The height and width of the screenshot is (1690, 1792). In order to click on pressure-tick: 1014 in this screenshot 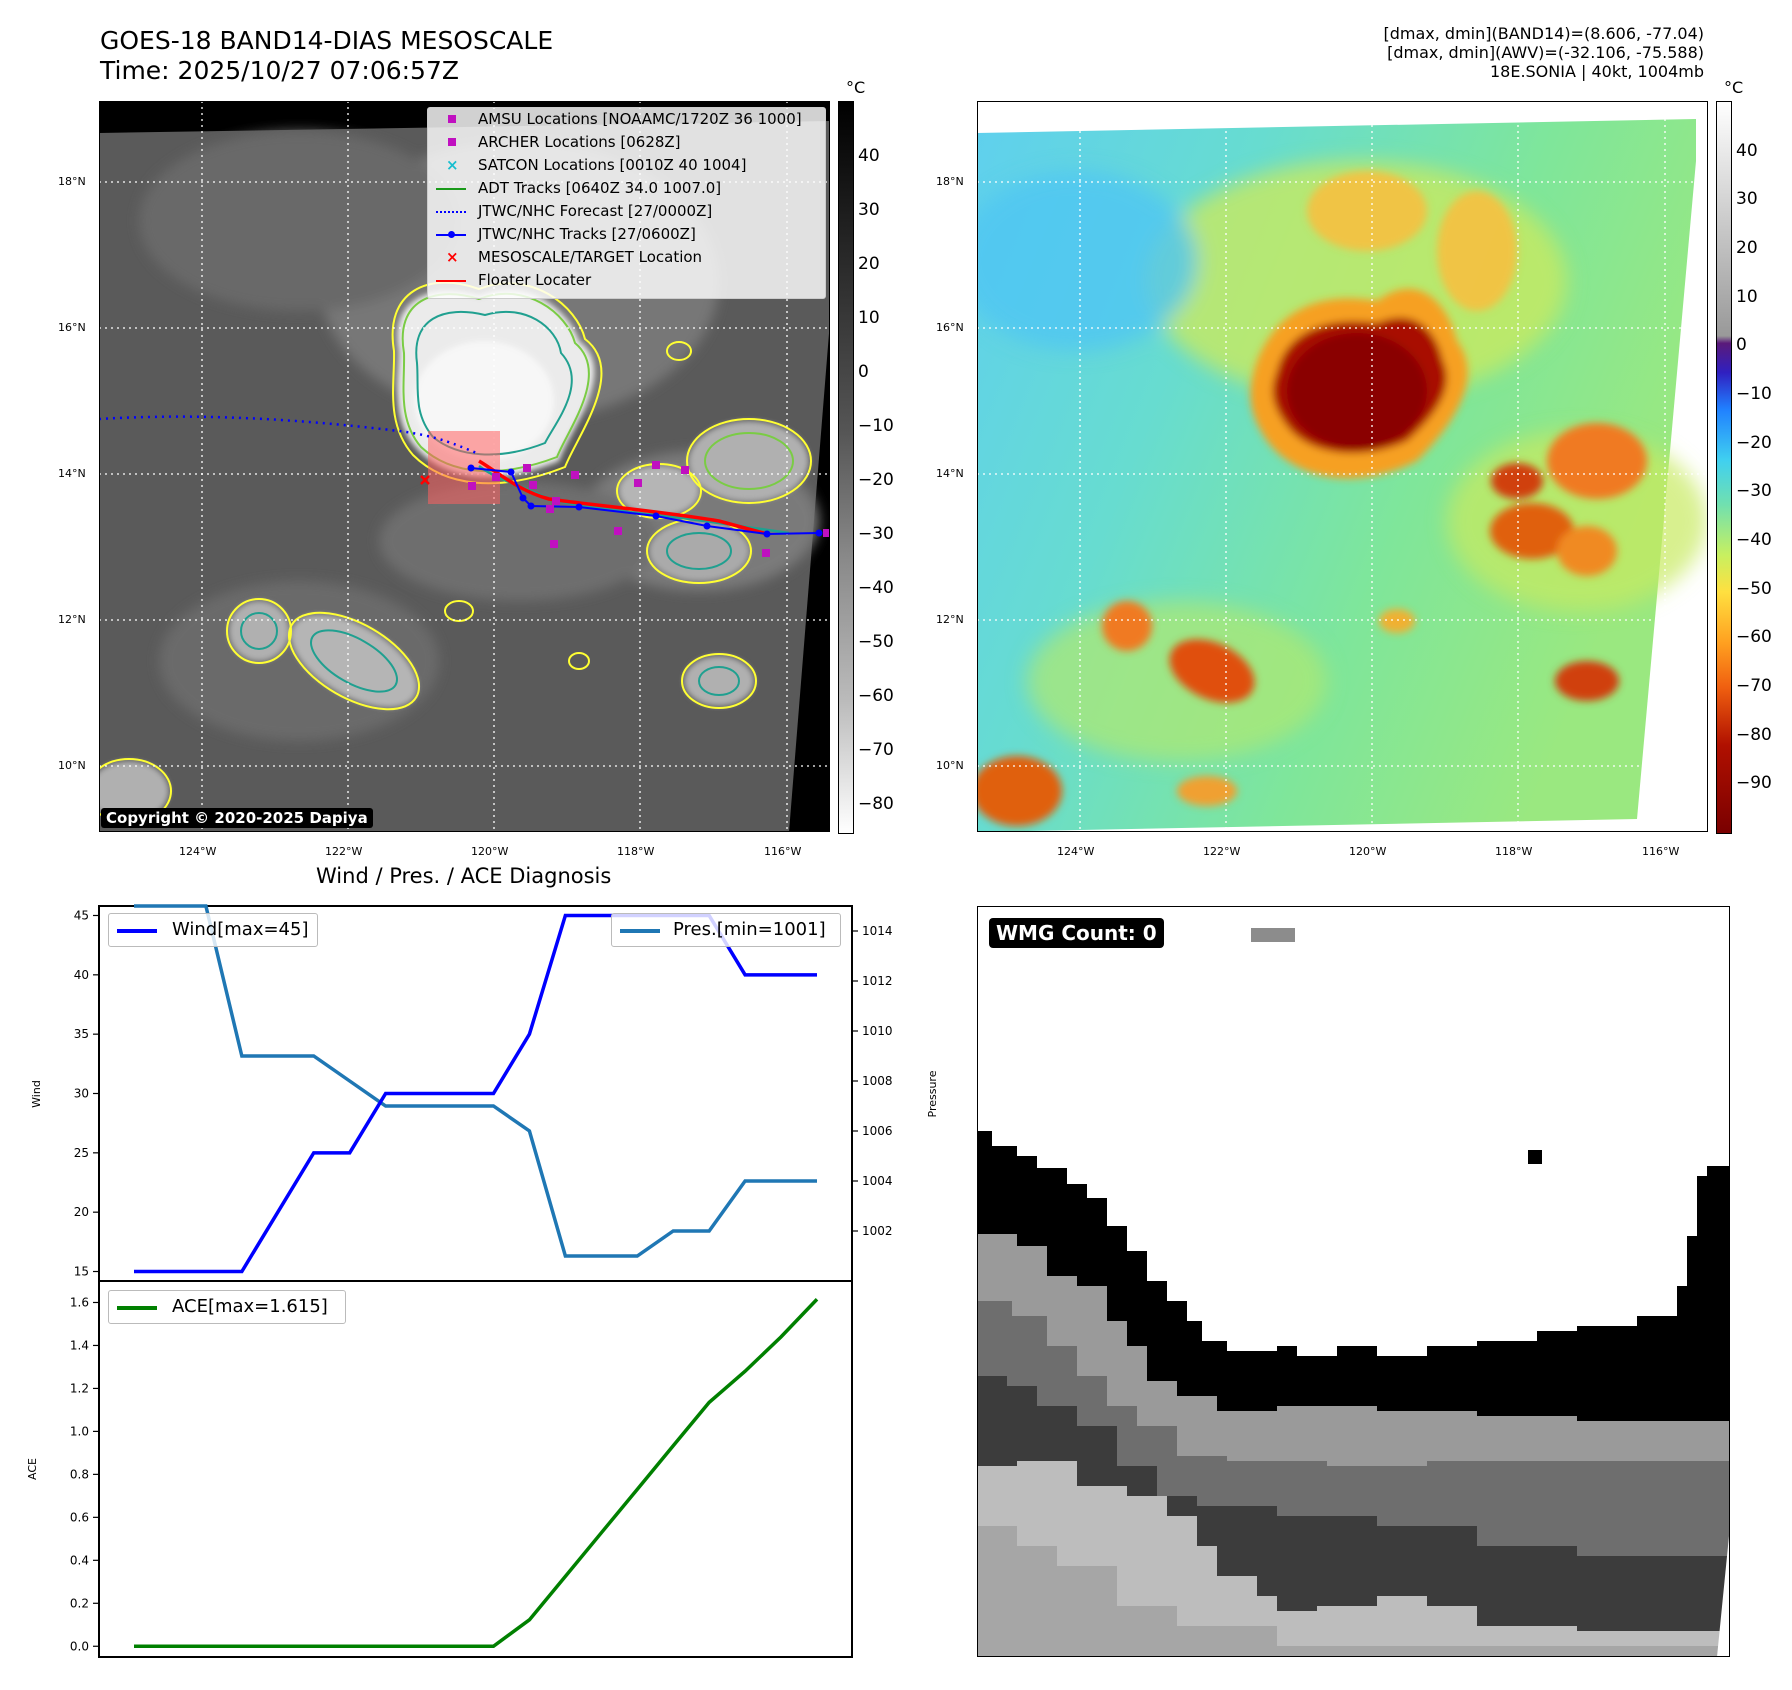, I will do `click(877, 931)`.